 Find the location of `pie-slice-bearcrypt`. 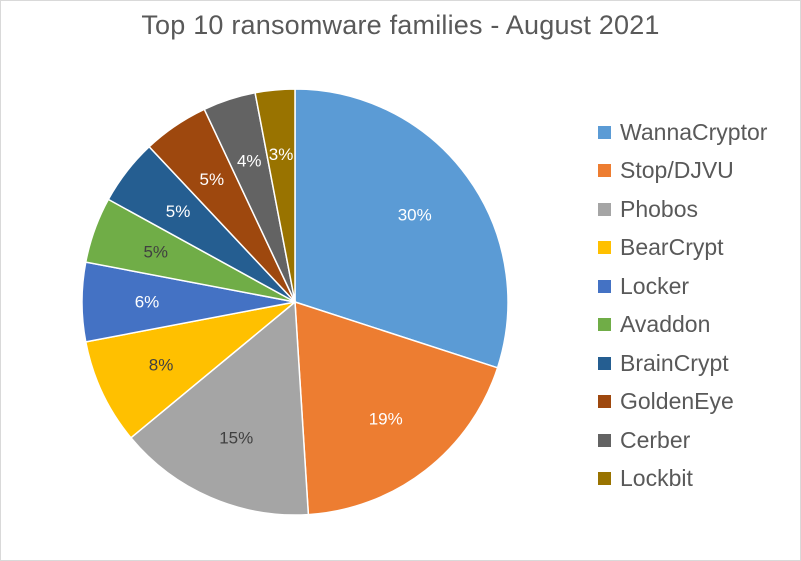

pie-slice-bearcrypt is located at coordinates (190, 370).